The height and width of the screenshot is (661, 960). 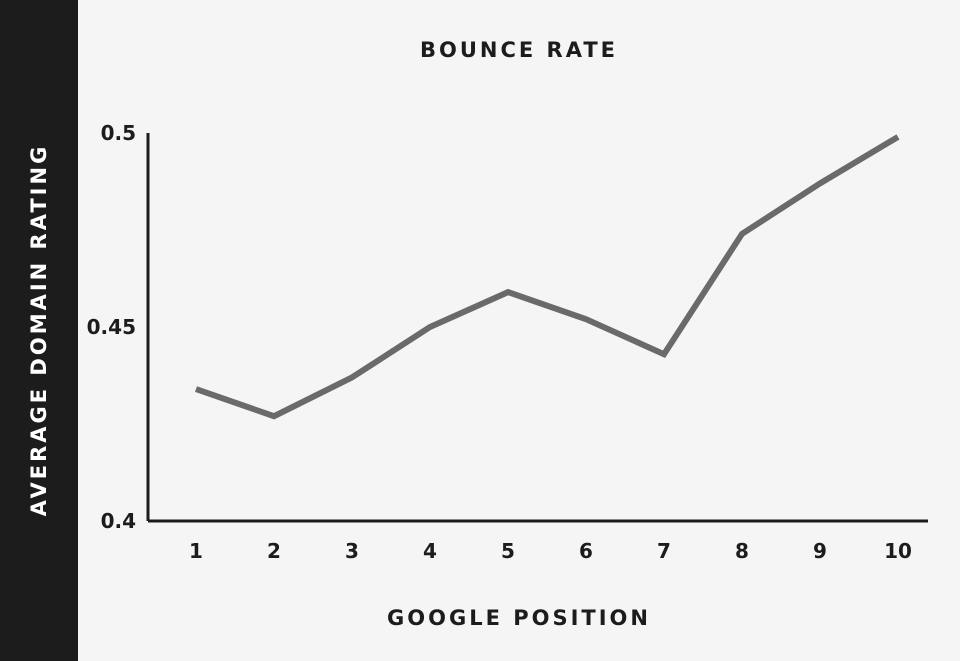 I want to click on y-ticks: 0.4 0.45 0.5, so click(x=111, y=327).